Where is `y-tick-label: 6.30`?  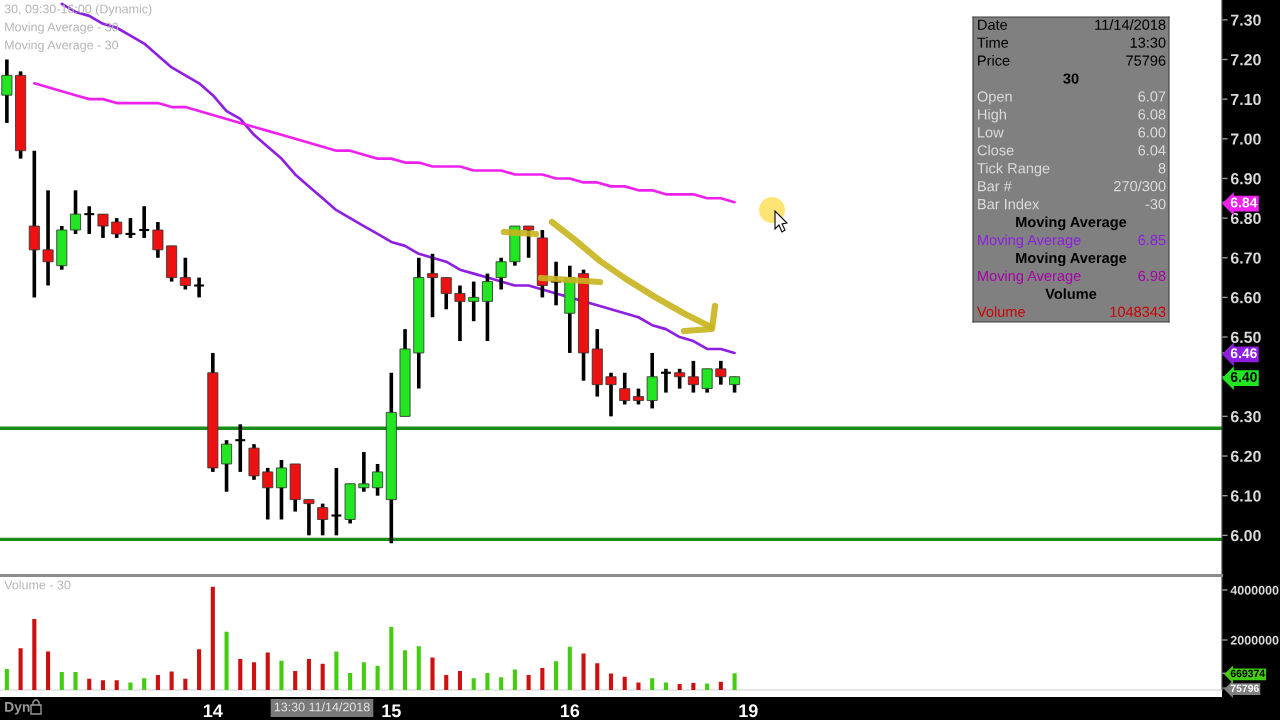 y-tick-label: 6.30 is located at coordinates (1245, 417).